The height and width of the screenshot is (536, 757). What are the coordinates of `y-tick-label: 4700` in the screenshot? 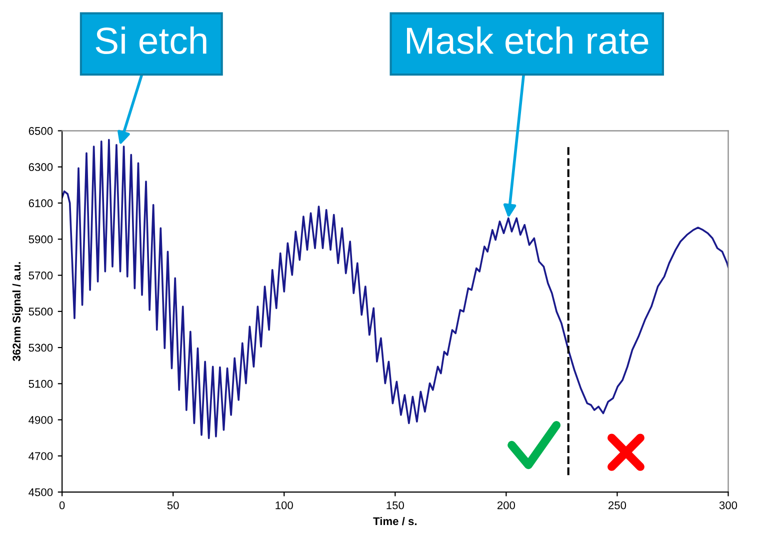 It's located at (40, 456).